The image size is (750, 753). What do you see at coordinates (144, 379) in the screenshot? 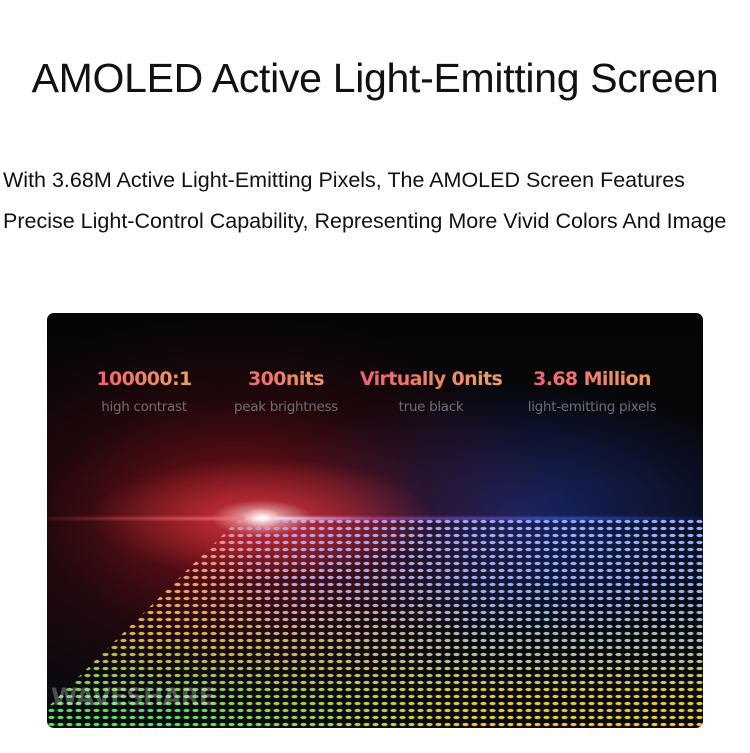
I see `stat-value: 100000:1` at bounding box center [144, 379].